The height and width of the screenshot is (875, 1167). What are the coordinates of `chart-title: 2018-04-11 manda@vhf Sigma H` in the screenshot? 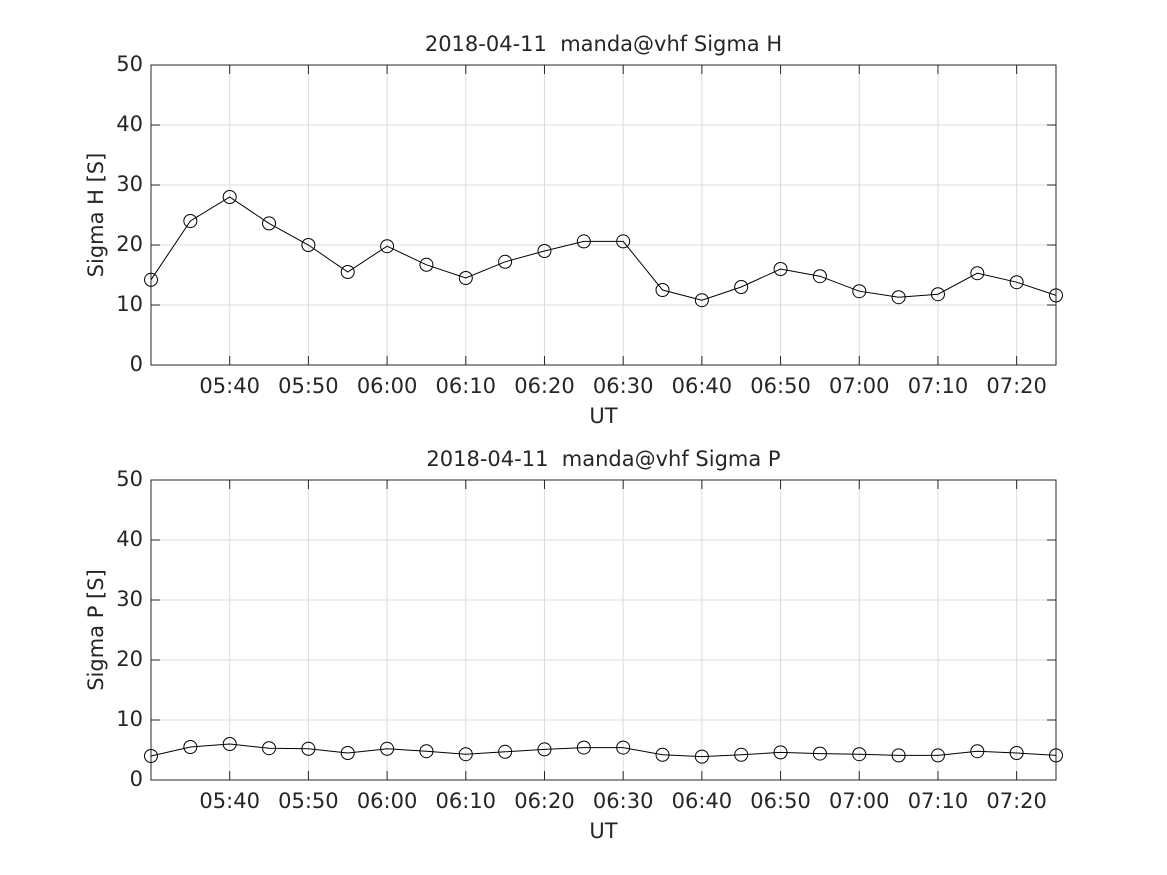 It's located at (603, 44).